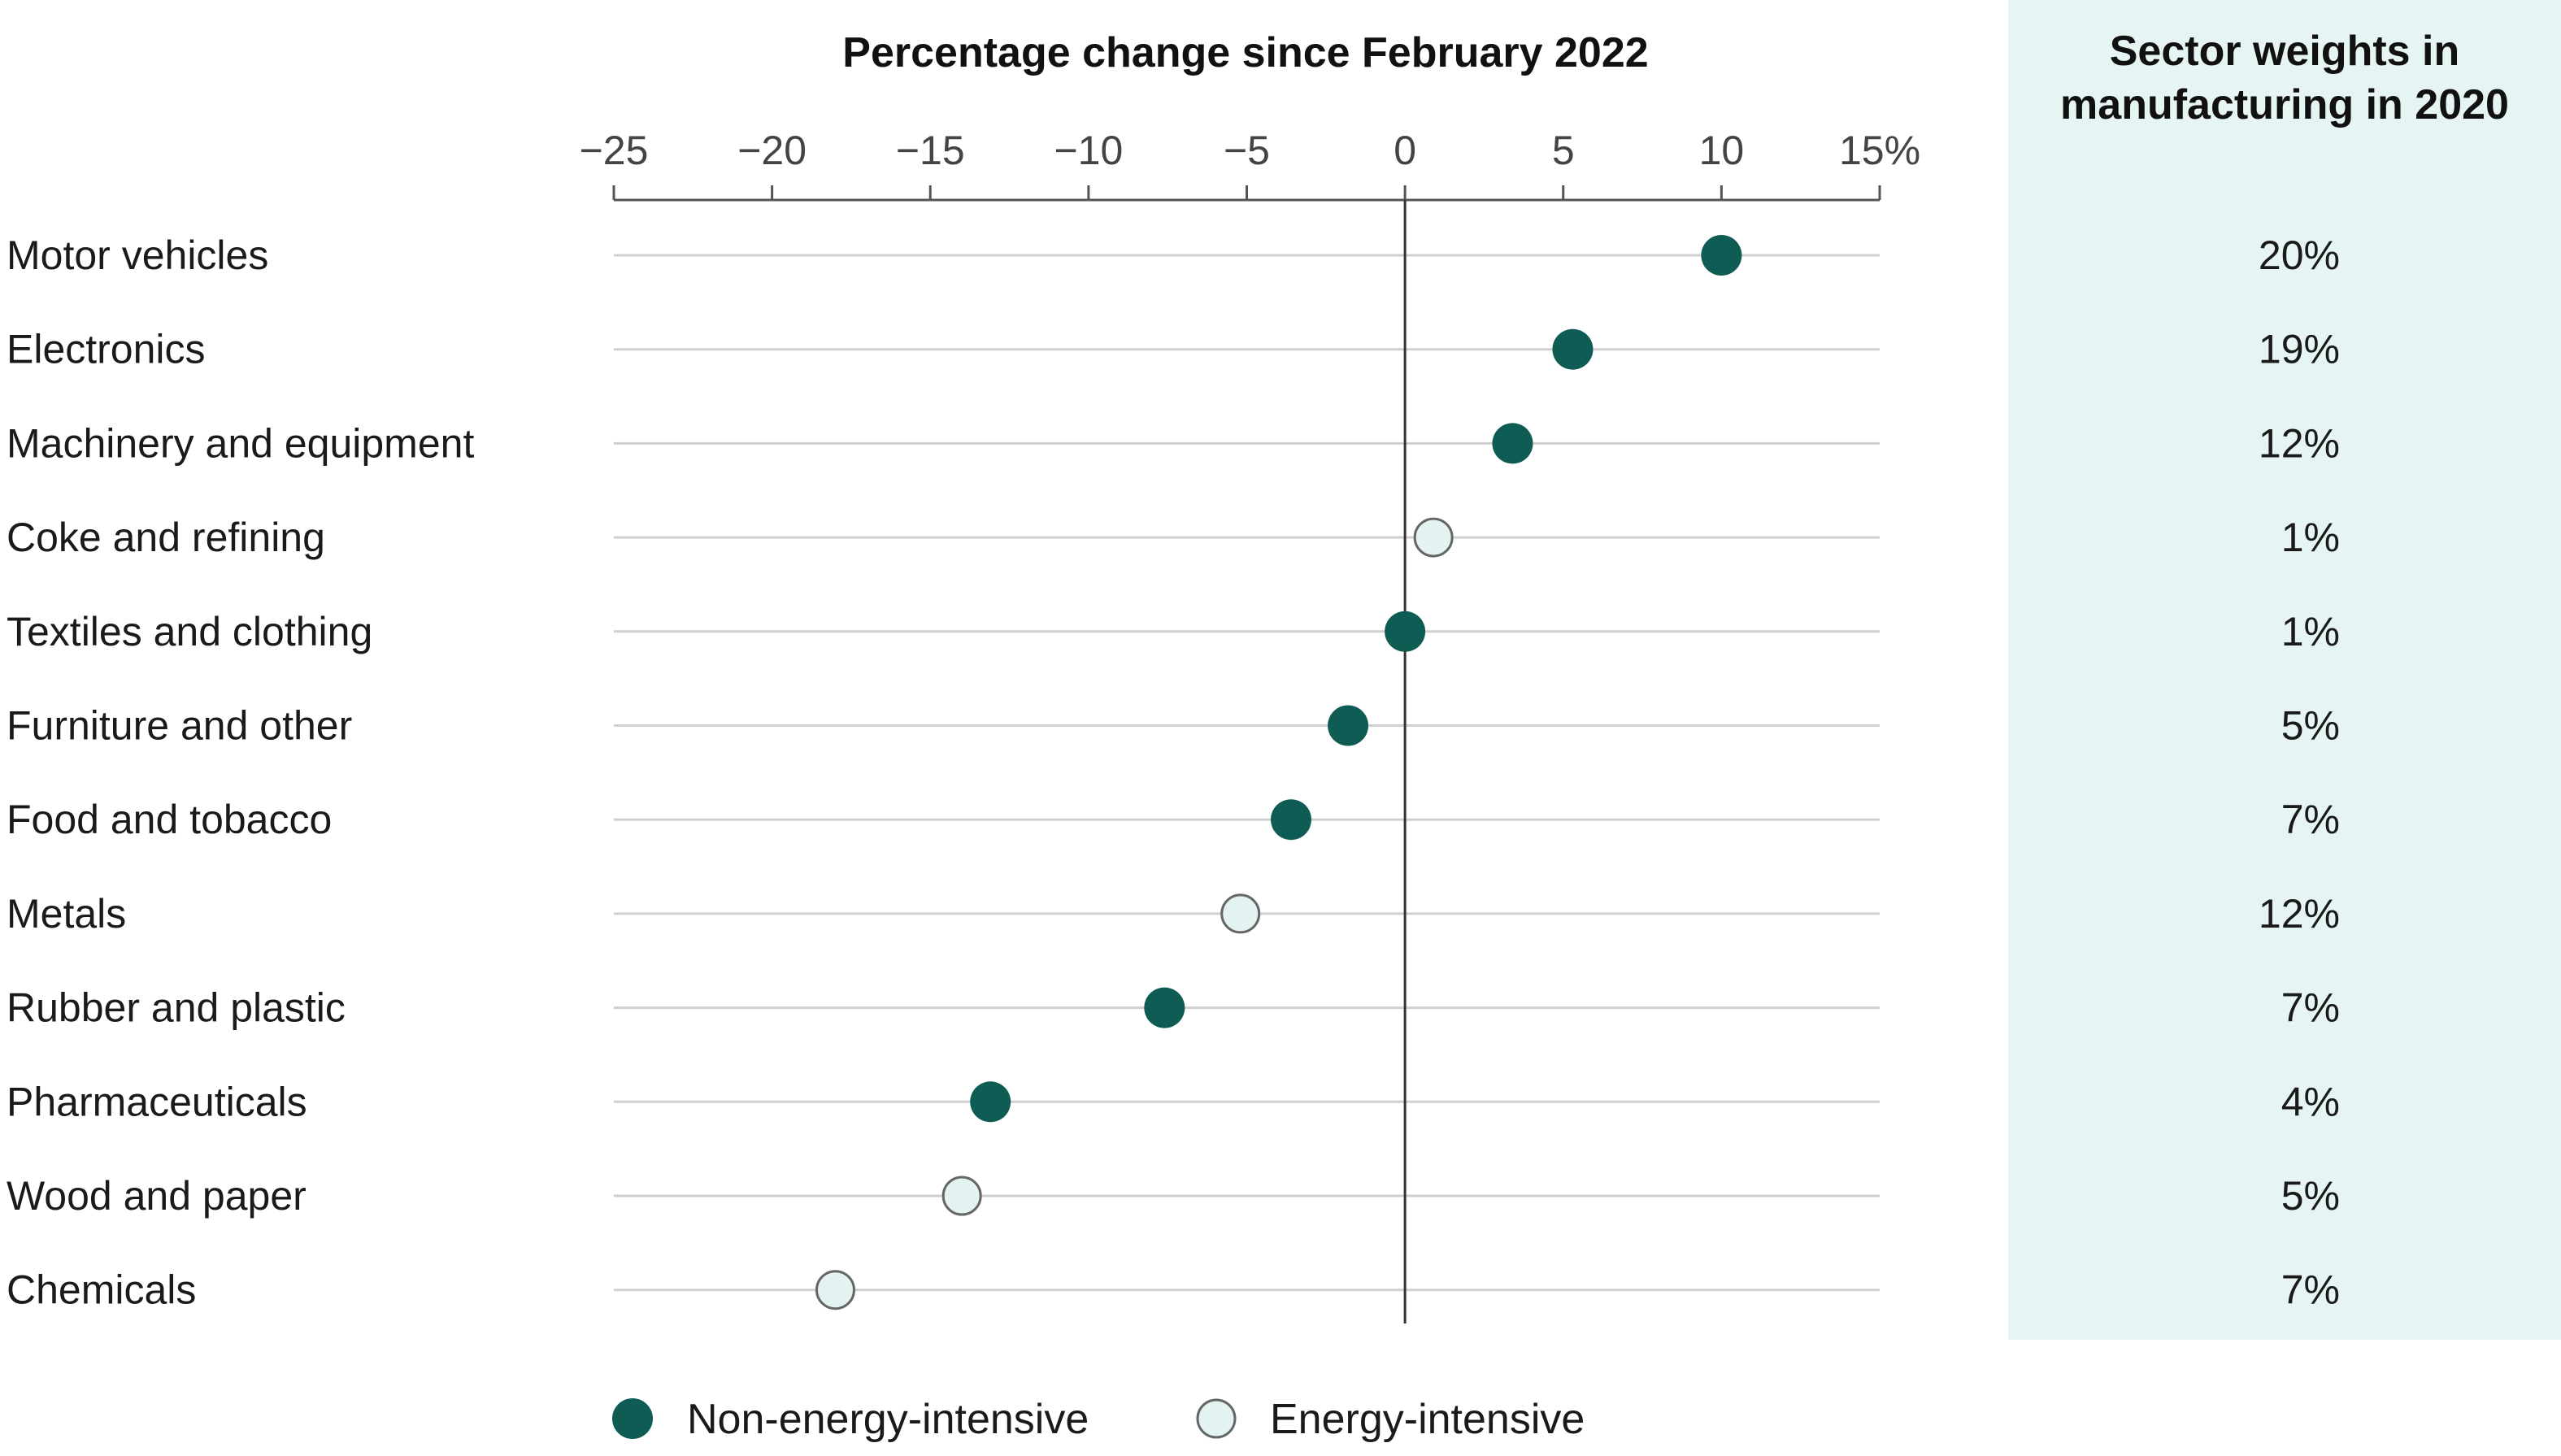 This screenshot has height=1456, width=2561. Describe the element at coordinates (1722, 151) in the screenshot. I see `x-tick-label: 10` at that location.